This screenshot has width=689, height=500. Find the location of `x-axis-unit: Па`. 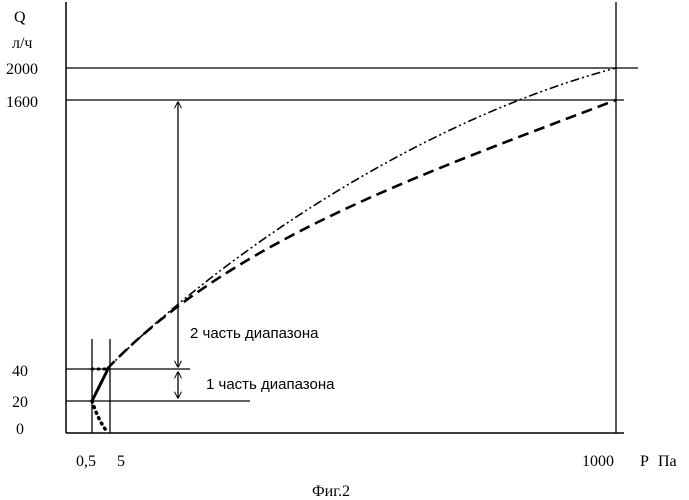

x-axis-unit: Па is located at coordinates (667, 461).